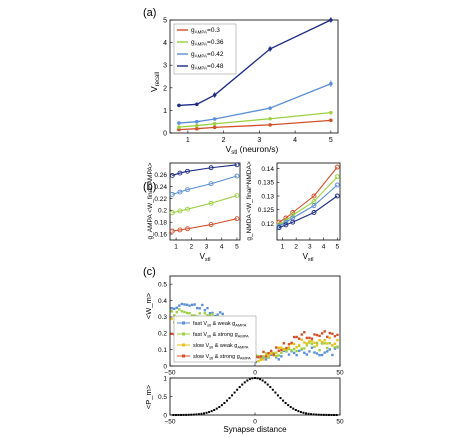  I want to click on x-tick-label: −50, so click(169, 373).